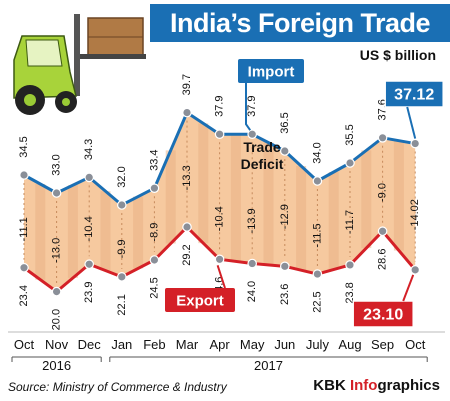  What do you see at coordinates (318, 344) in the screenshot?
I see `x-tick-label: July` at bounding box center [318, 344].